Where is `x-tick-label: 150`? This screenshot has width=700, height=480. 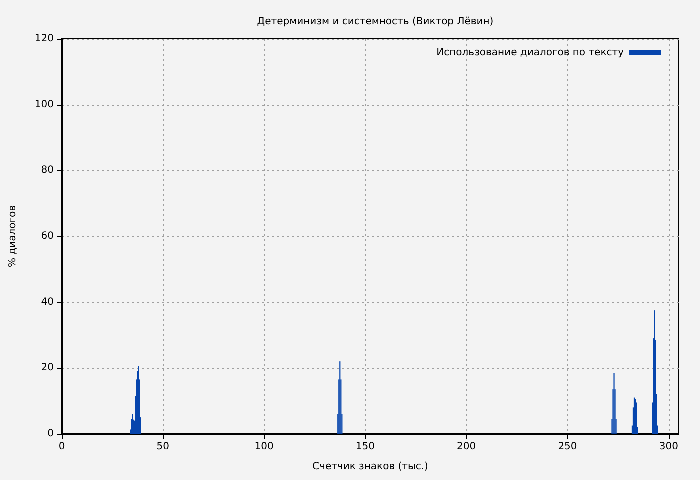 x-tick-label: 150 is located at coordinates (365, 447).